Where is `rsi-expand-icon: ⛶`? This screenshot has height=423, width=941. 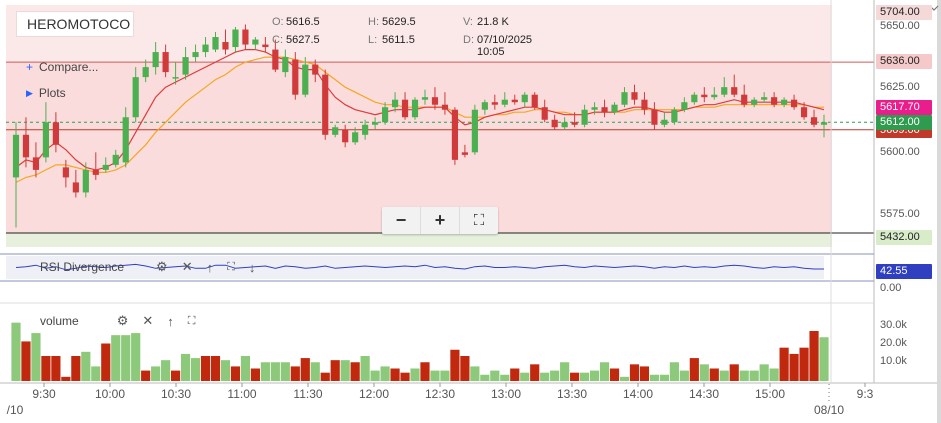 rsi-expand-icon: ⛶ is located at coordinates (231, 266).